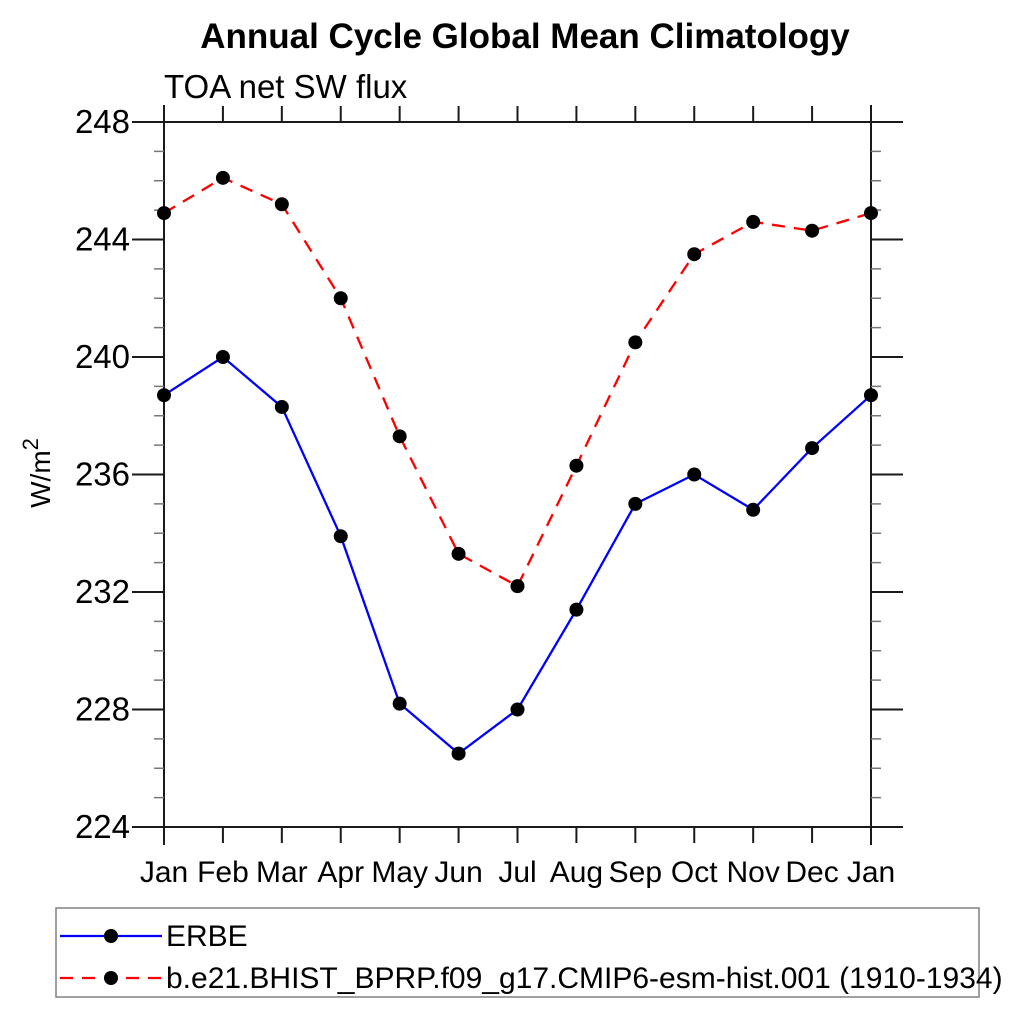  What do you see at coordinates (458, 553) in the screenshot?
I see `data-point-model-jun` at bounding box center [458, 553].